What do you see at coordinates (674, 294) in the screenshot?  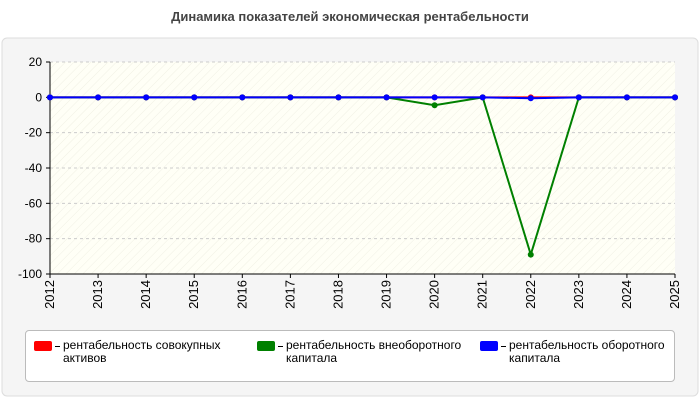 I see `x-tick-label: 2025` at bounding box center [674, 294].